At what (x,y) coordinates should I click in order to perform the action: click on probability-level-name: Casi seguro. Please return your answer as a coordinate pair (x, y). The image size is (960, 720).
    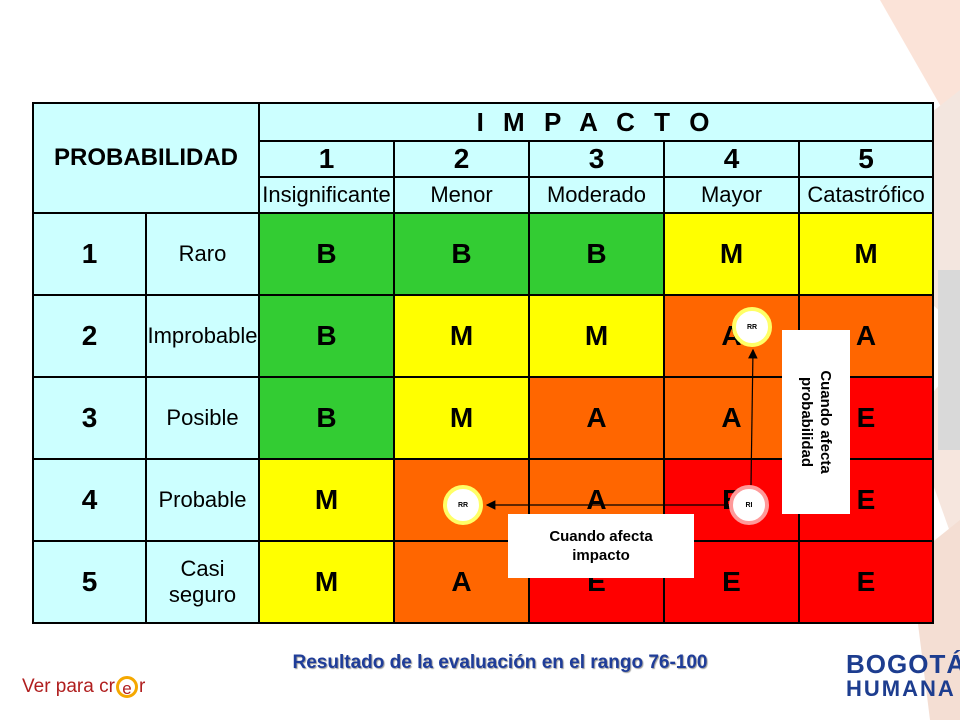
    Looking at the image, I should click on (202, 582).